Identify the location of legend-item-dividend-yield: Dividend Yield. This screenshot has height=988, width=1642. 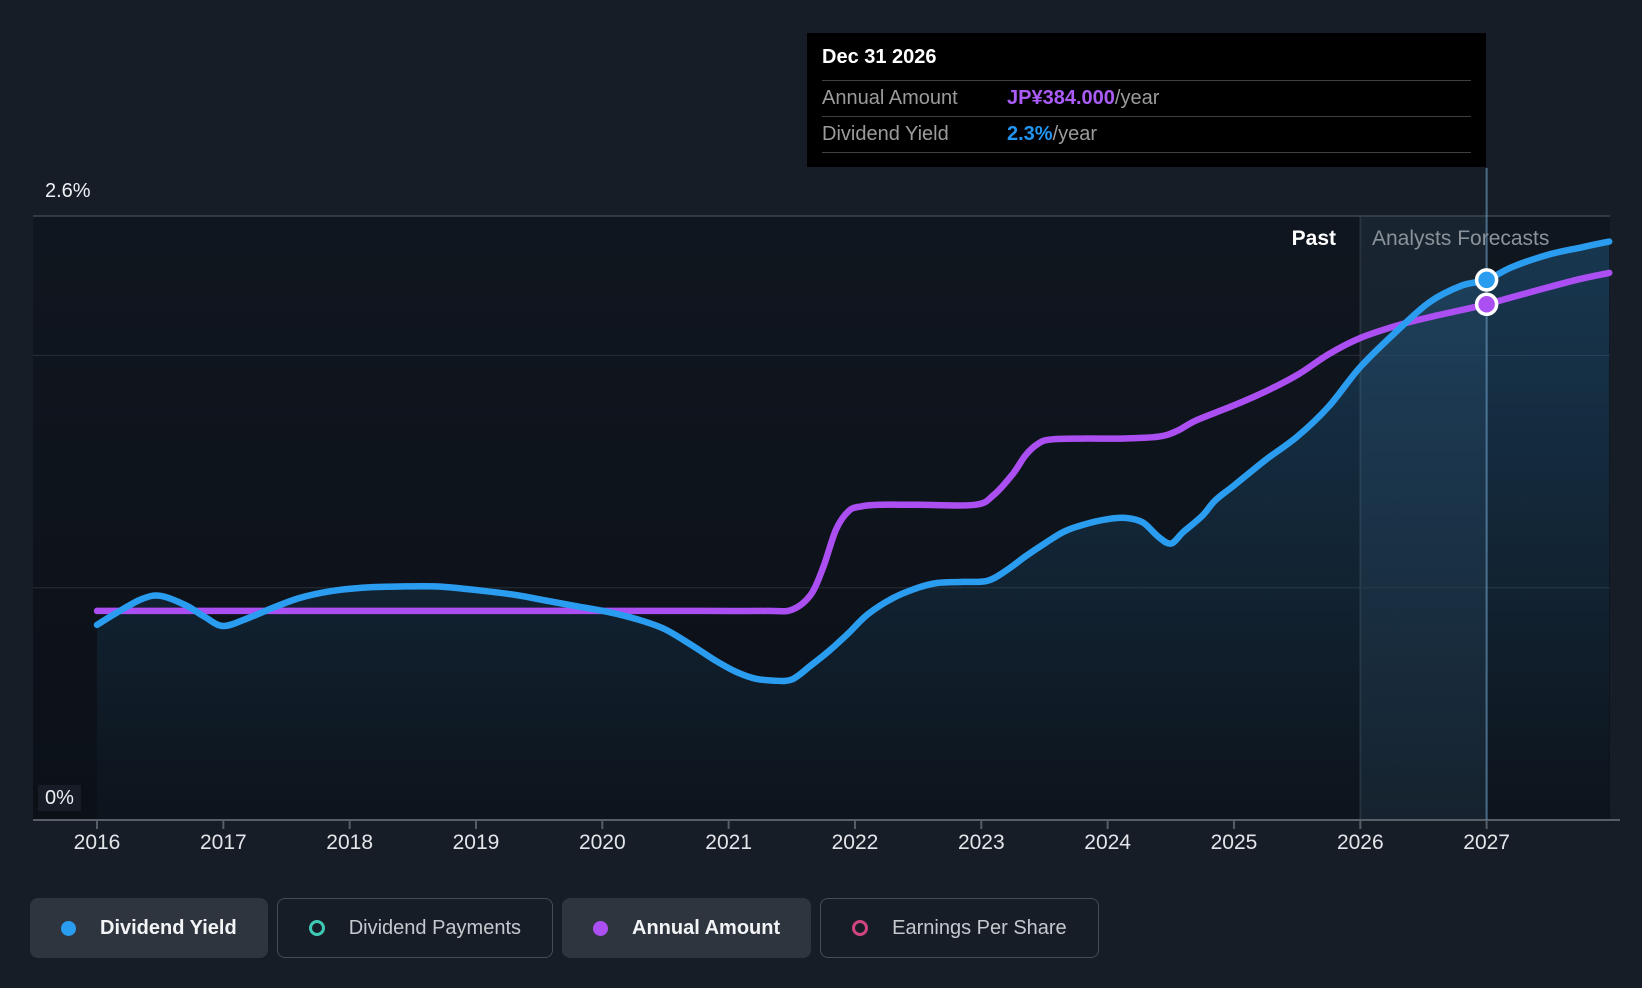
(149, 928).